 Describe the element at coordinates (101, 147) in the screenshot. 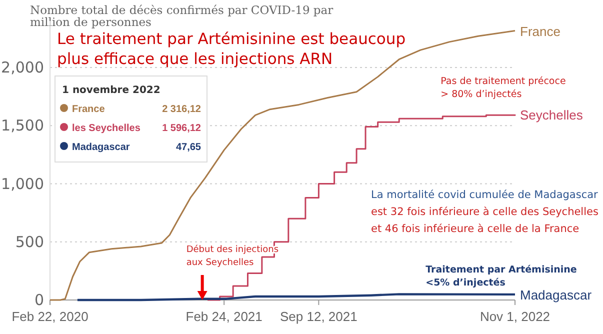

I see `annotation: Madagascar` at that location.